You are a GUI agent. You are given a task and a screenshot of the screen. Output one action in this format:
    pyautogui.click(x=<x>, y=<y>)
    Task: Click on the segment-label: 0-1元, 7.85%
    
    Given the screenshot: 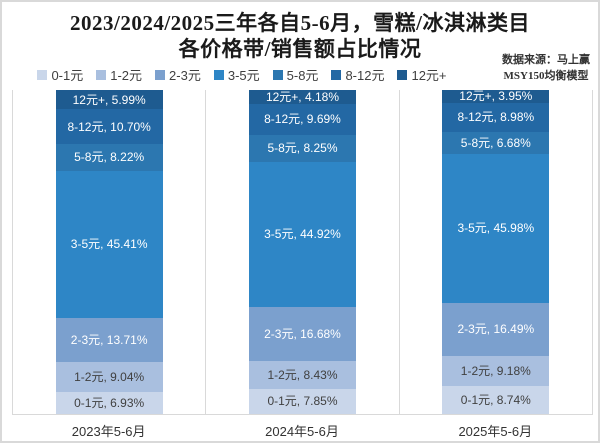 What is the action you would take?
    pyautogui.click(x=302, y=401)
    